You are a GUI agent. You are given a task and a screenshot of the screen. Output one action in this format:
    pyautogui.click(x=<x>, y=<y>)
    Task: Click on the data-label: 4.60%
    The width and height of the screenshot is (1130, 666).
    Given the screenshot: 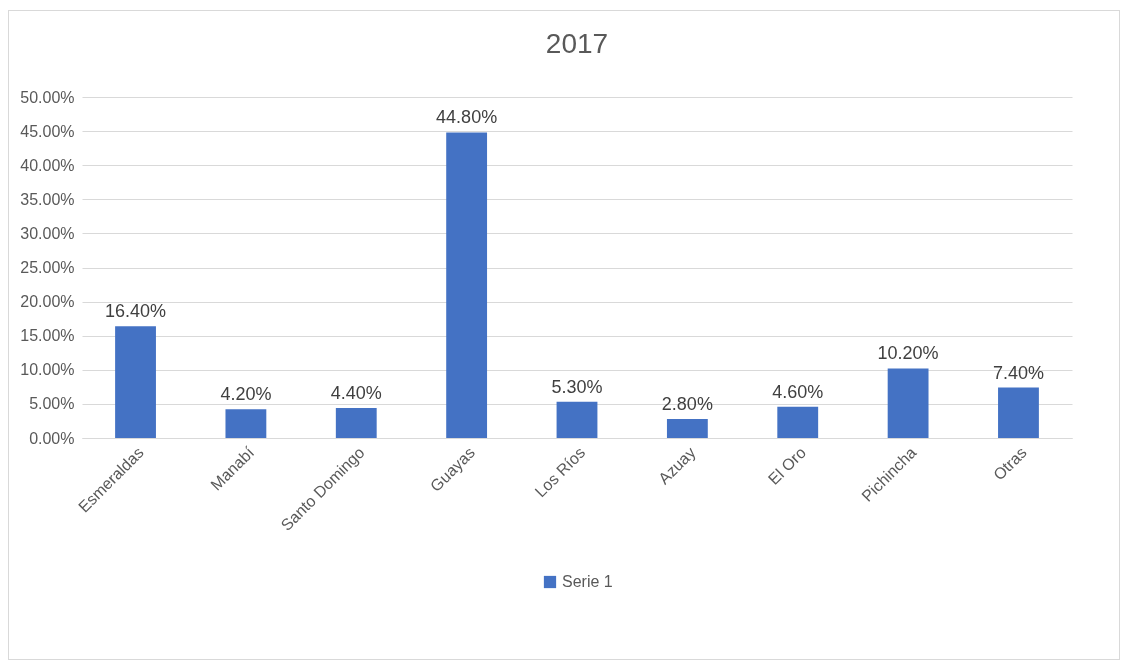 What is the action you would take?
    pyautogui.click(x=798, y=391)
    